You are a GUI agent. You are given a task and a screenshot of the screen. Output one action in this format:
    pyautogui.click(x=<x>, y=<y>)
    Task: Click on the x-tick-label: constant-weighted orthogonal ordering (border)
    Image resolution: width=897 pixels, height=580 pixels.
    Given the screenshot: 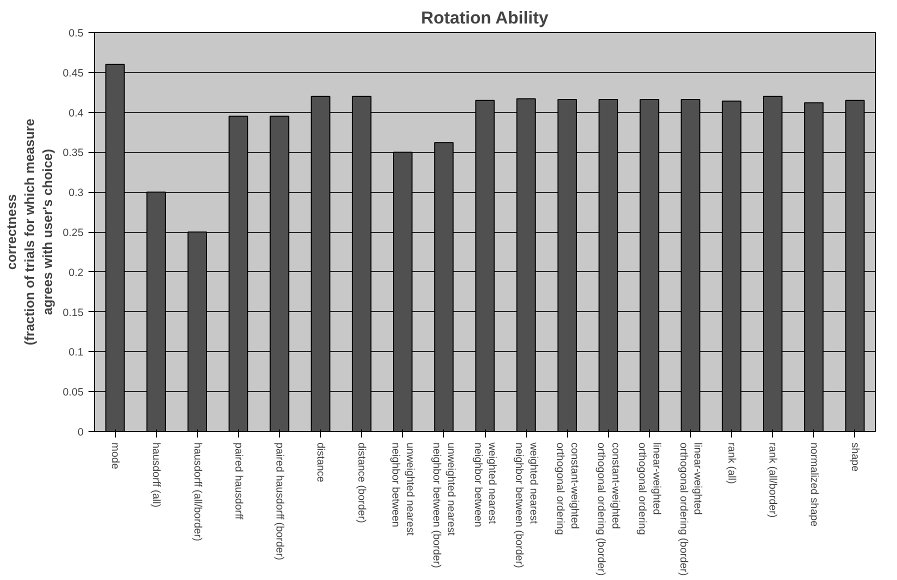 What is the action you would take?
    pyautogui.click(x=608, y=509)
    